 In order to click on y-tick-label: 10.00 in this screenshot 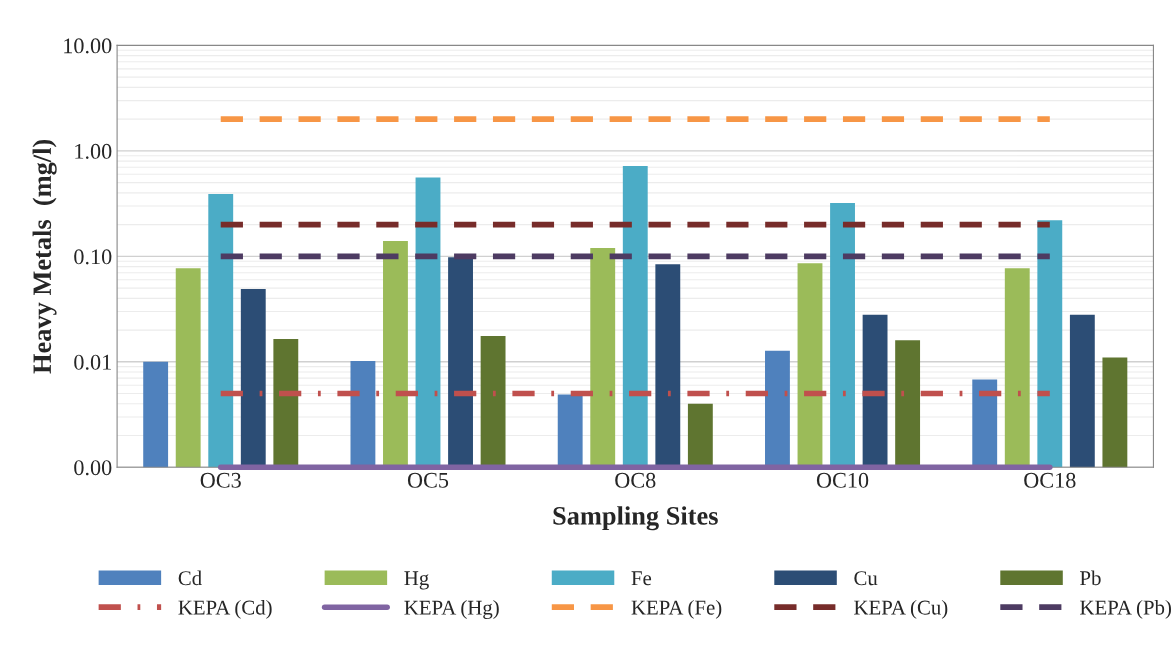, I will do `click(88, 46)`.